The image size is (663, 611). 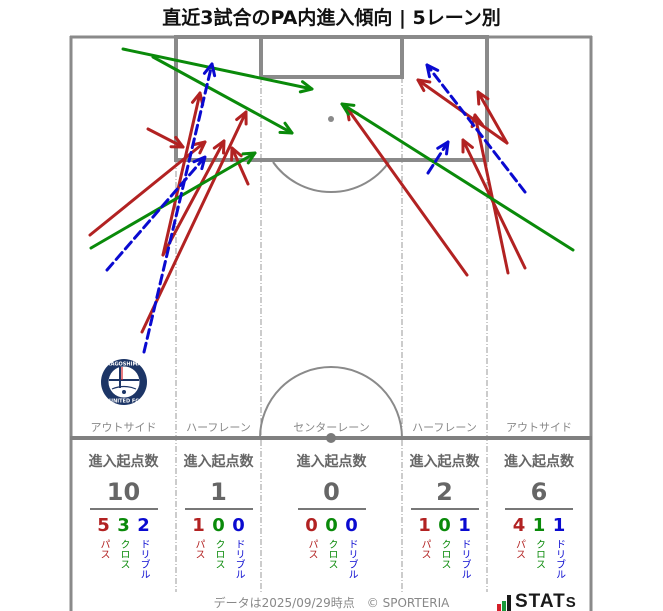 What do you see at coordinates (444, 427) in the screenshot?
I see `lane-label-half-right: ハーフレーン` at bounding box center [444, 427].